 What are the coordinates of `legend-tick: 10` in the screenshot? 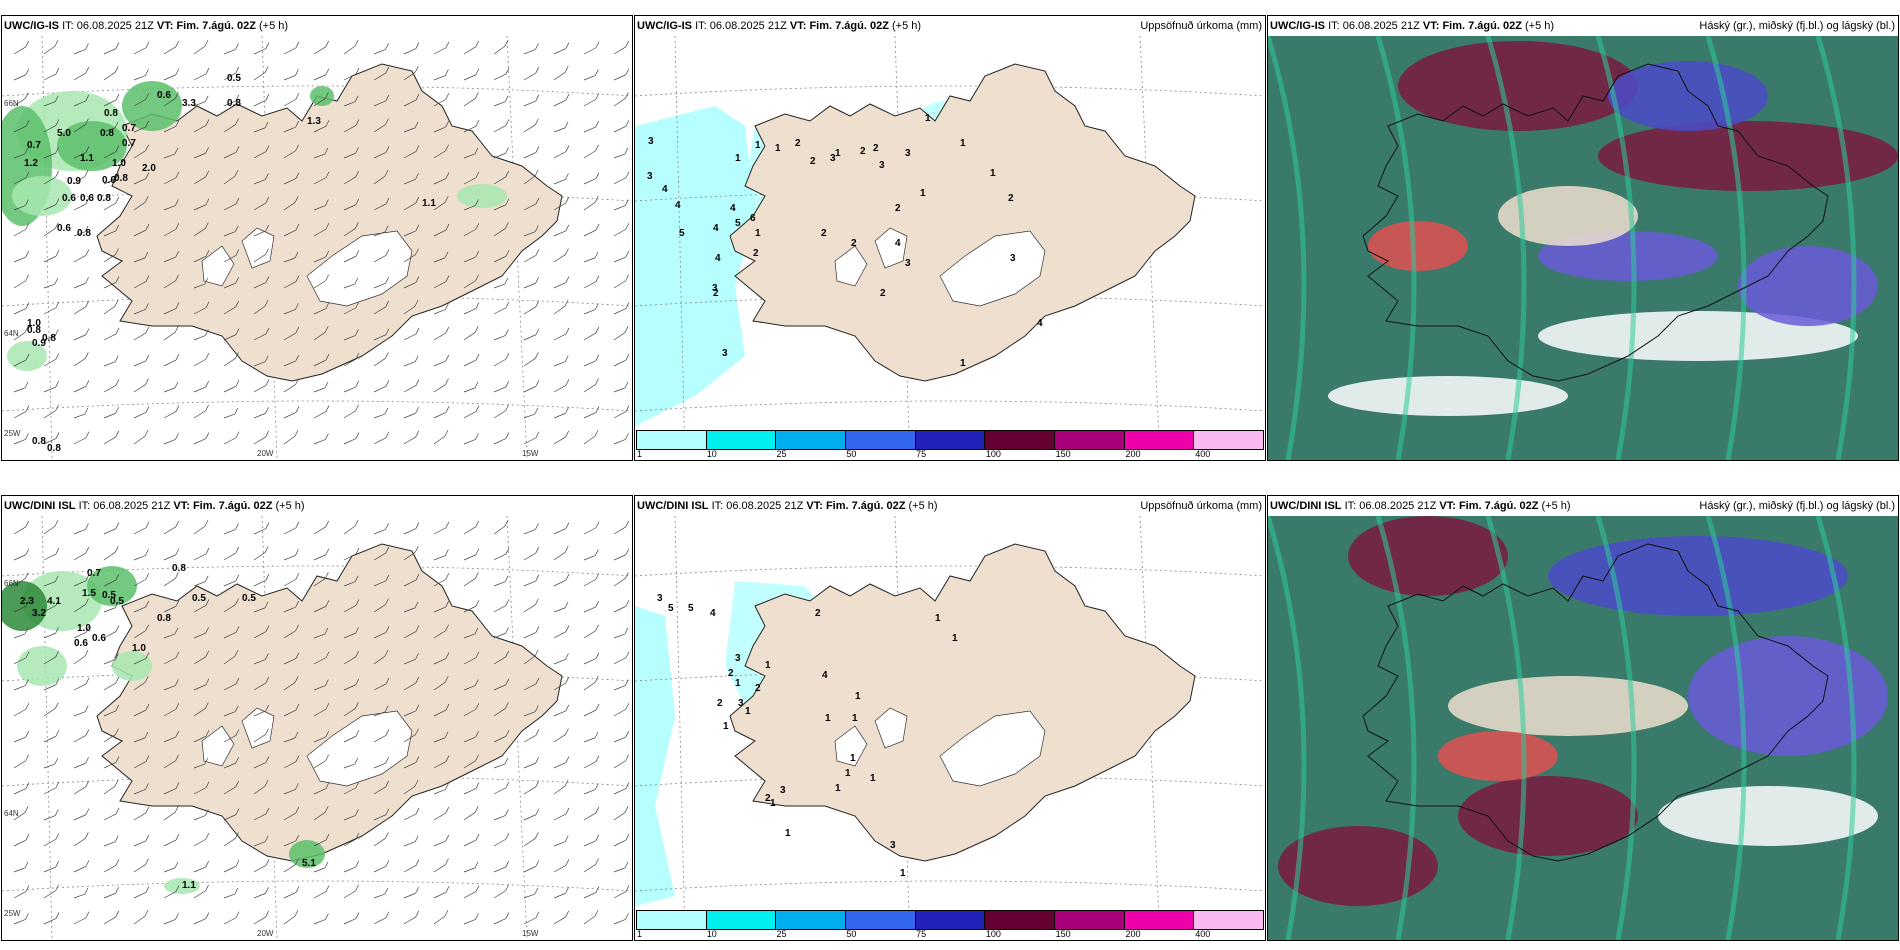 It's located at (711, 934).